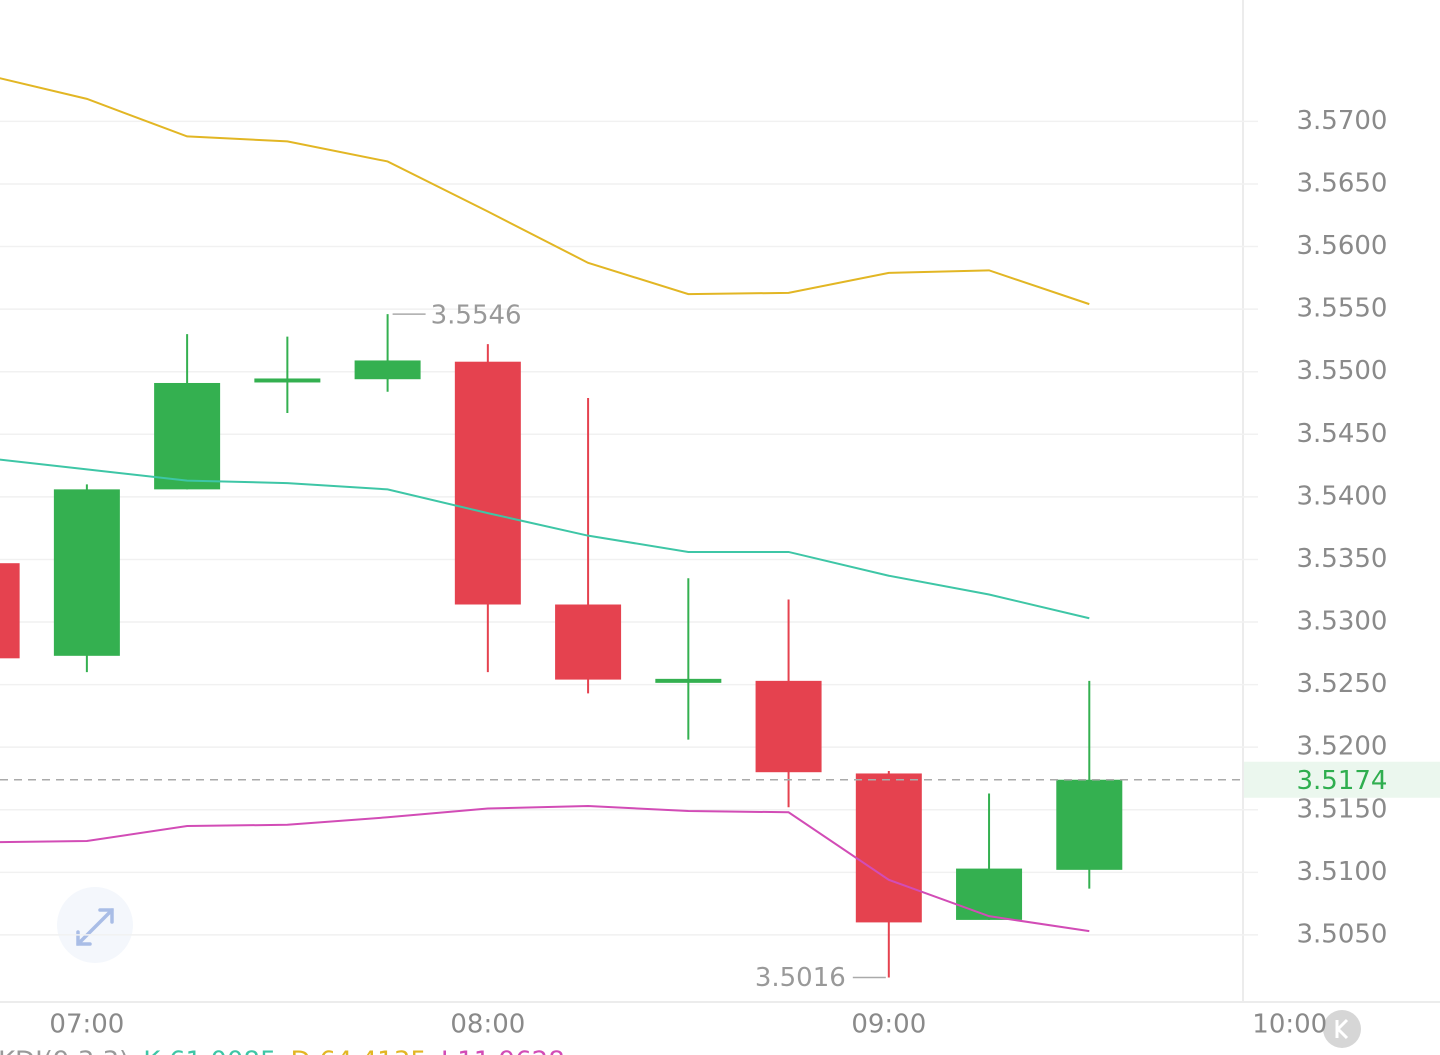 This screenshot has height=1055, width=1440. What do you see at coordinates (1342, 371) in the screenshot?
I see `y-tick-label: 3.5500` at bounding box center [1342, 371].